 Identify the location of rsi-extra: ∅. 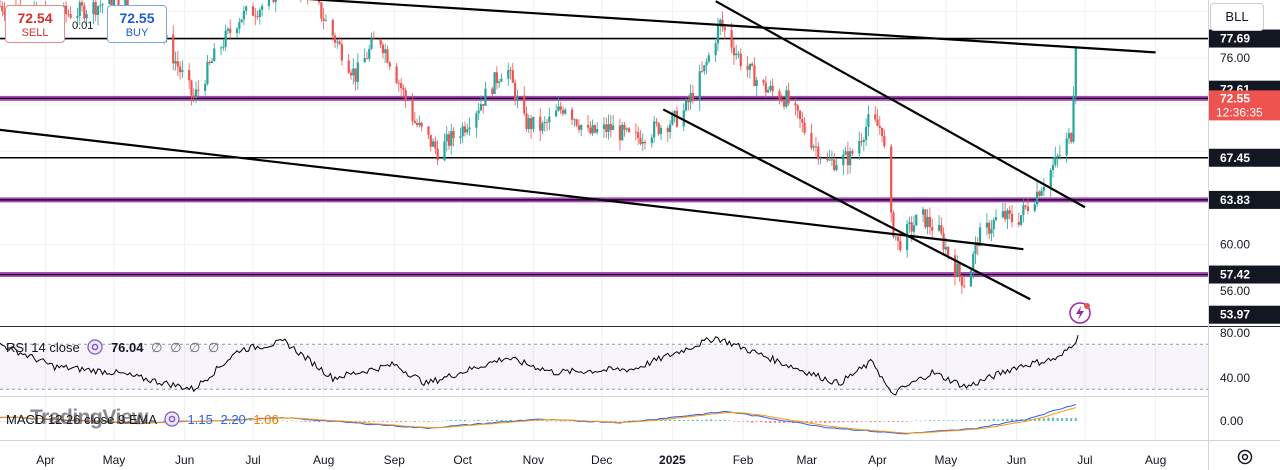
(195, 347).